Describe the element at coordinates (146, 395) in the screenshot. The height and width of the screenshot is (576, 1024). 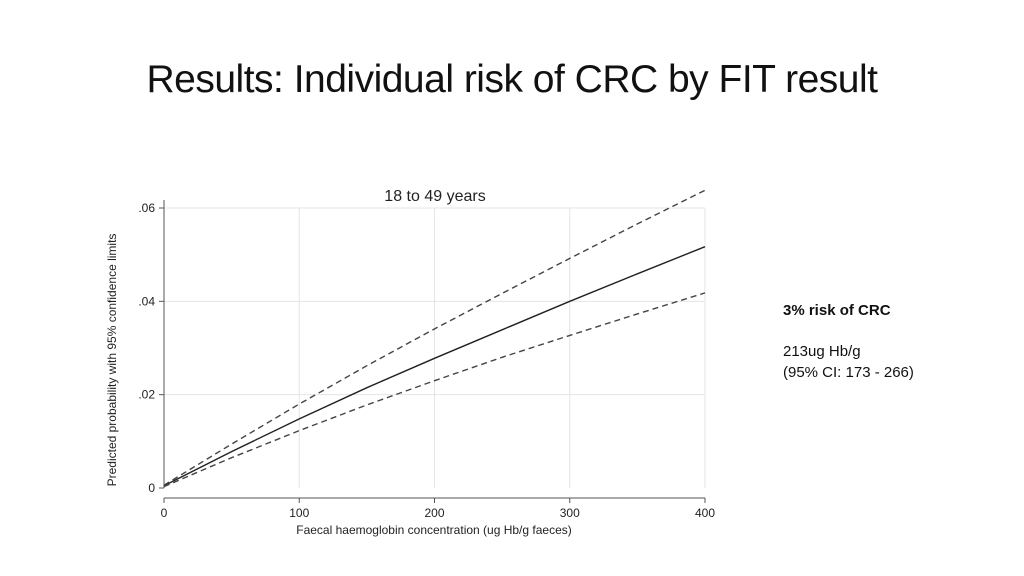
I see `y-tick-label: .02` at that location.